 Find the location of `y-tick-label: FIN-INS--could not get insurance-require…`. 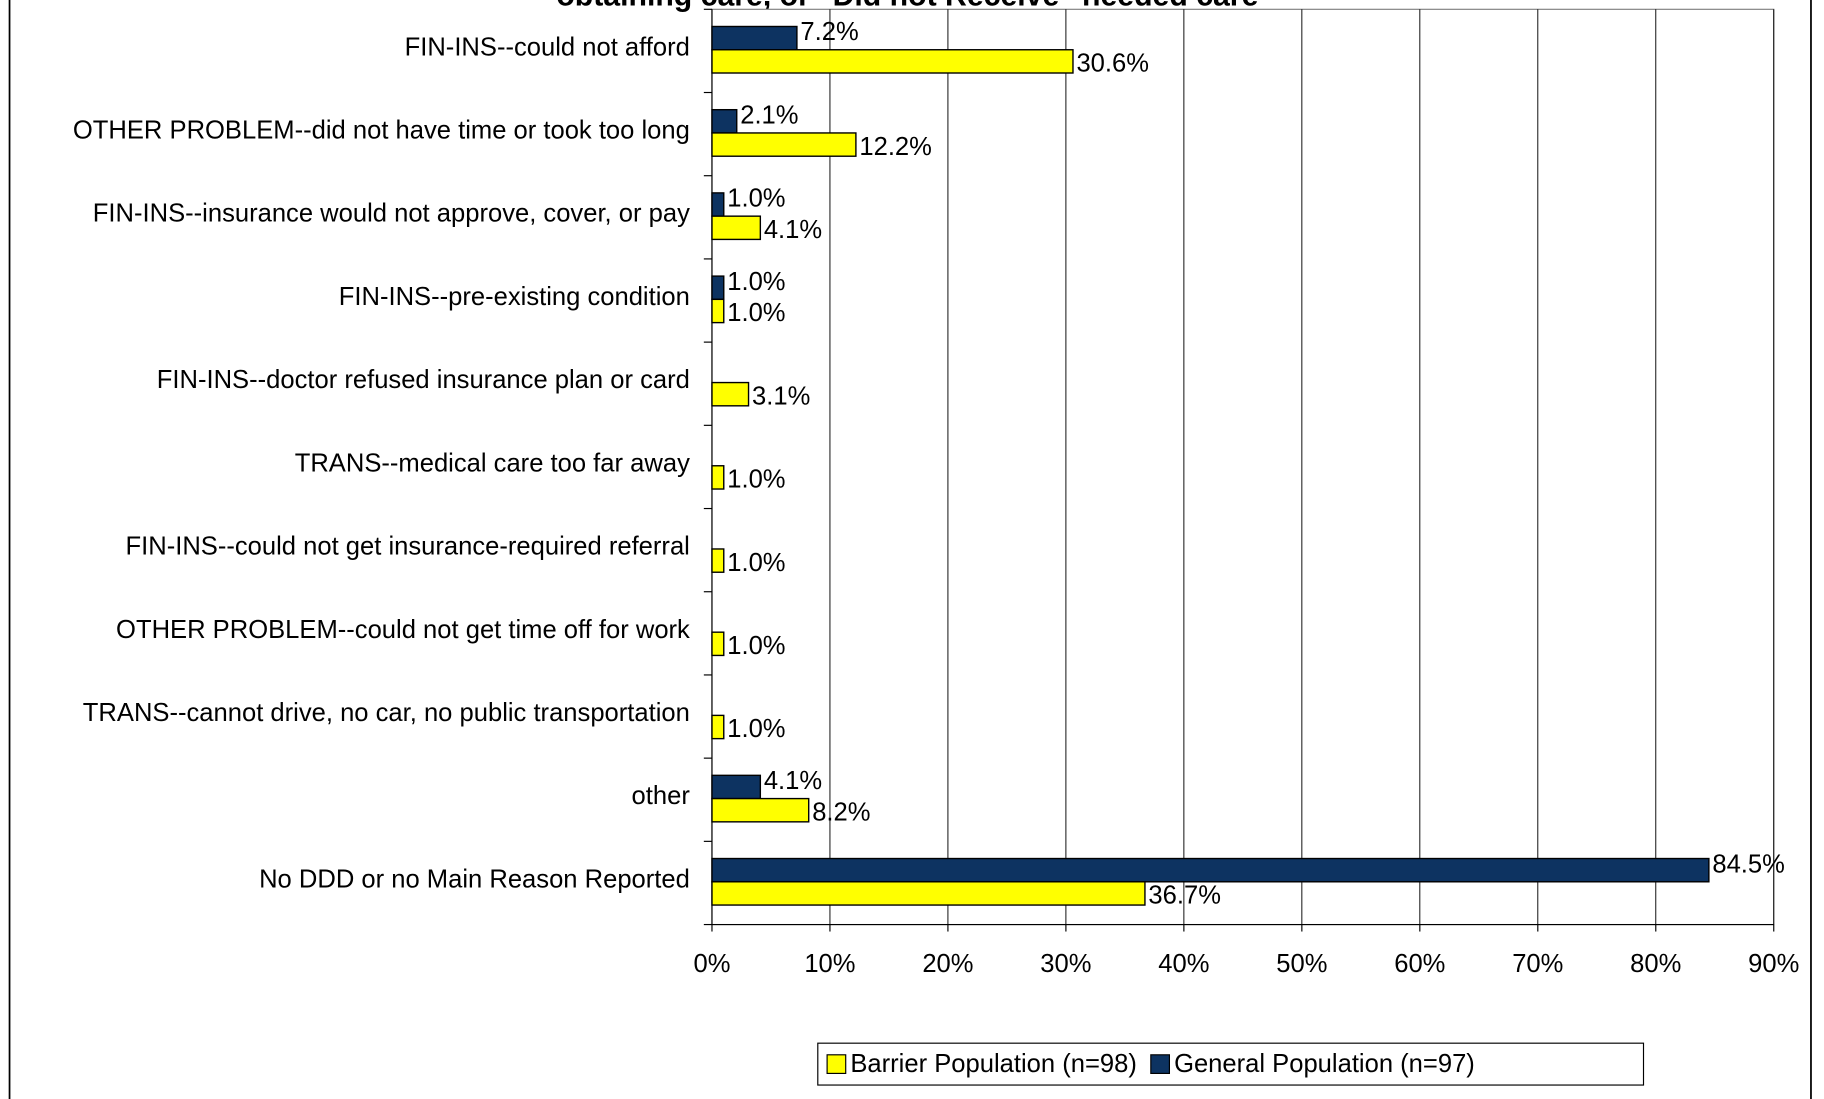

y-tick-label: FIN-INS--could not get insurance-require… is located at coordinates (407, 547).